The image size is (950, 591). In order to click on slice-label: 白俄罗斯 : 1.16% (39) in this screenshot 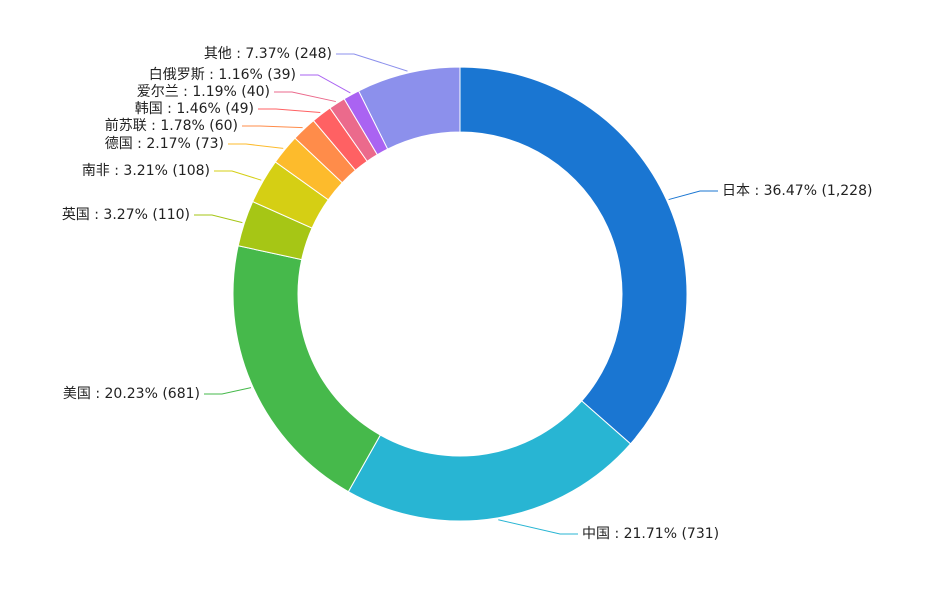, I will do `click(222, 75)`.